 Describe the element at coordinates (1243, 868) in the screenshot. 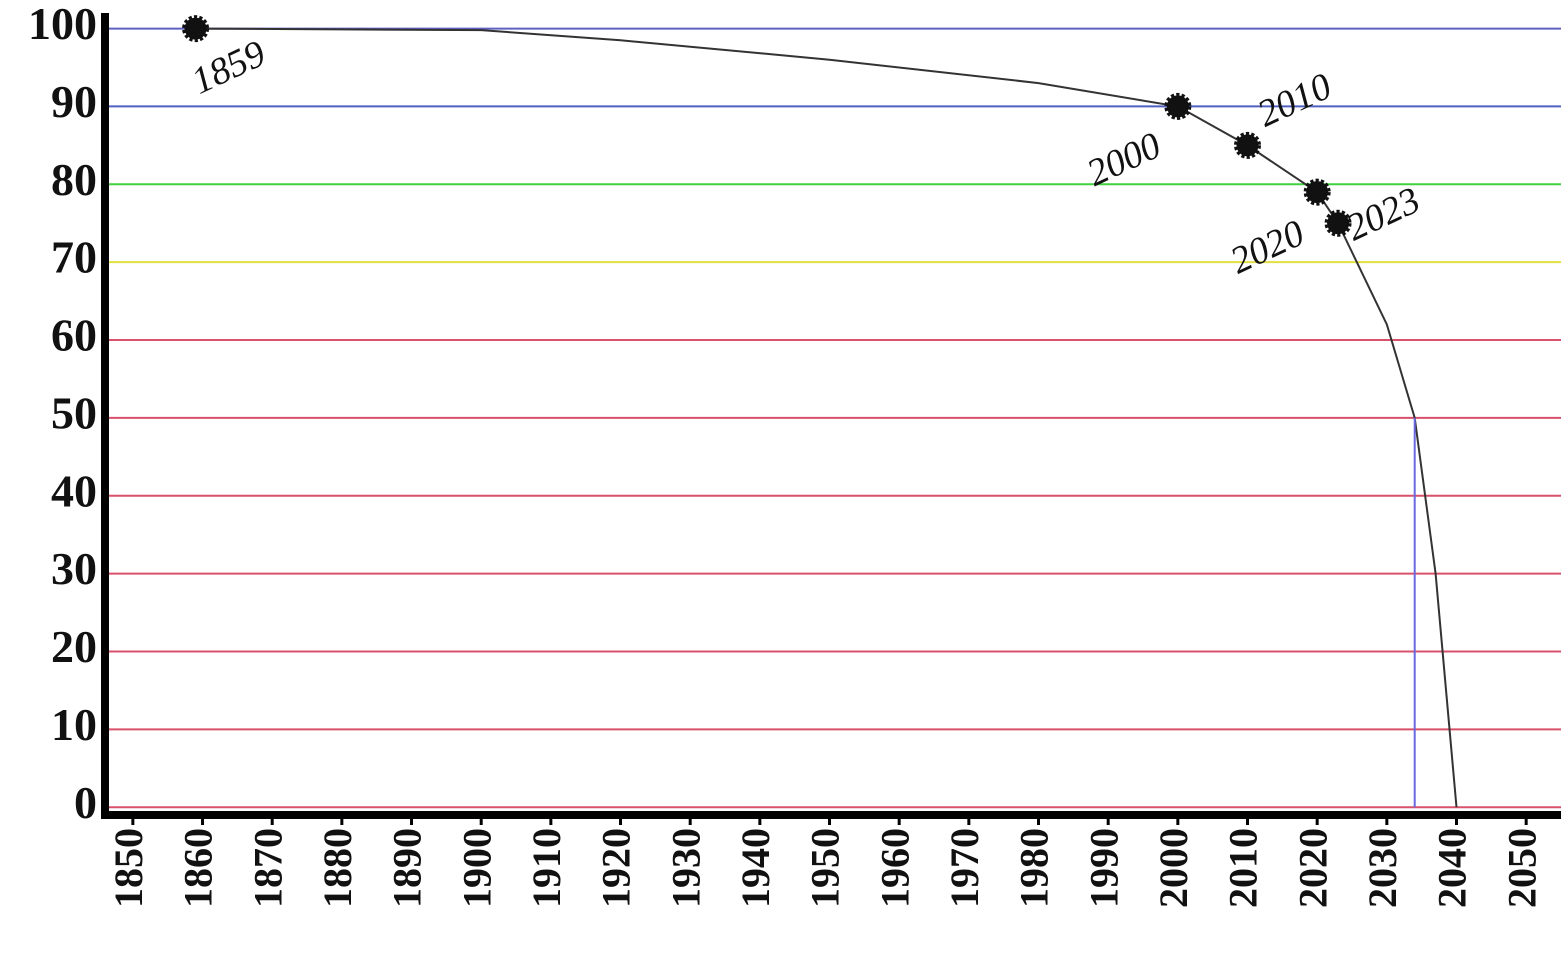

I see `x-tick-label: 2010` at that location.